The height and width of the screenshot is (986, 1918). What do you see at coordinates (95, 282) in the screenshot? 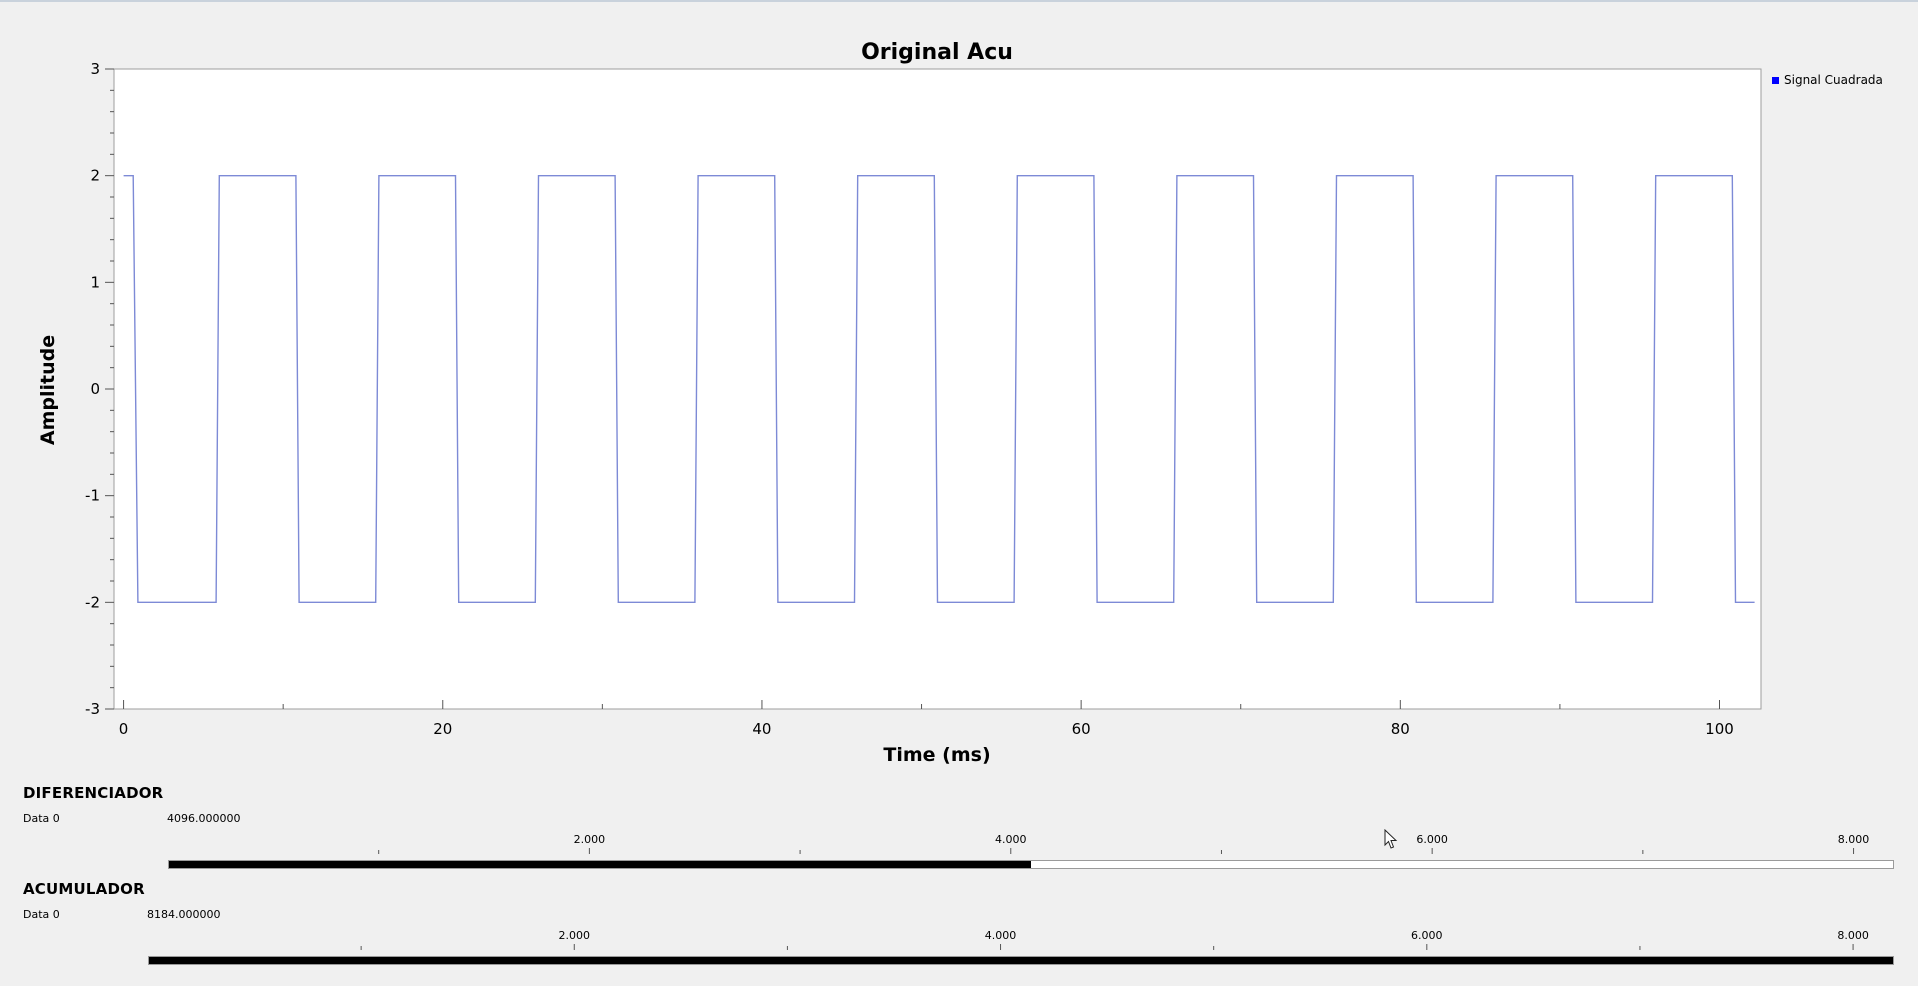
I see `y-tick-label: 1` at bounding box center [95, 282].